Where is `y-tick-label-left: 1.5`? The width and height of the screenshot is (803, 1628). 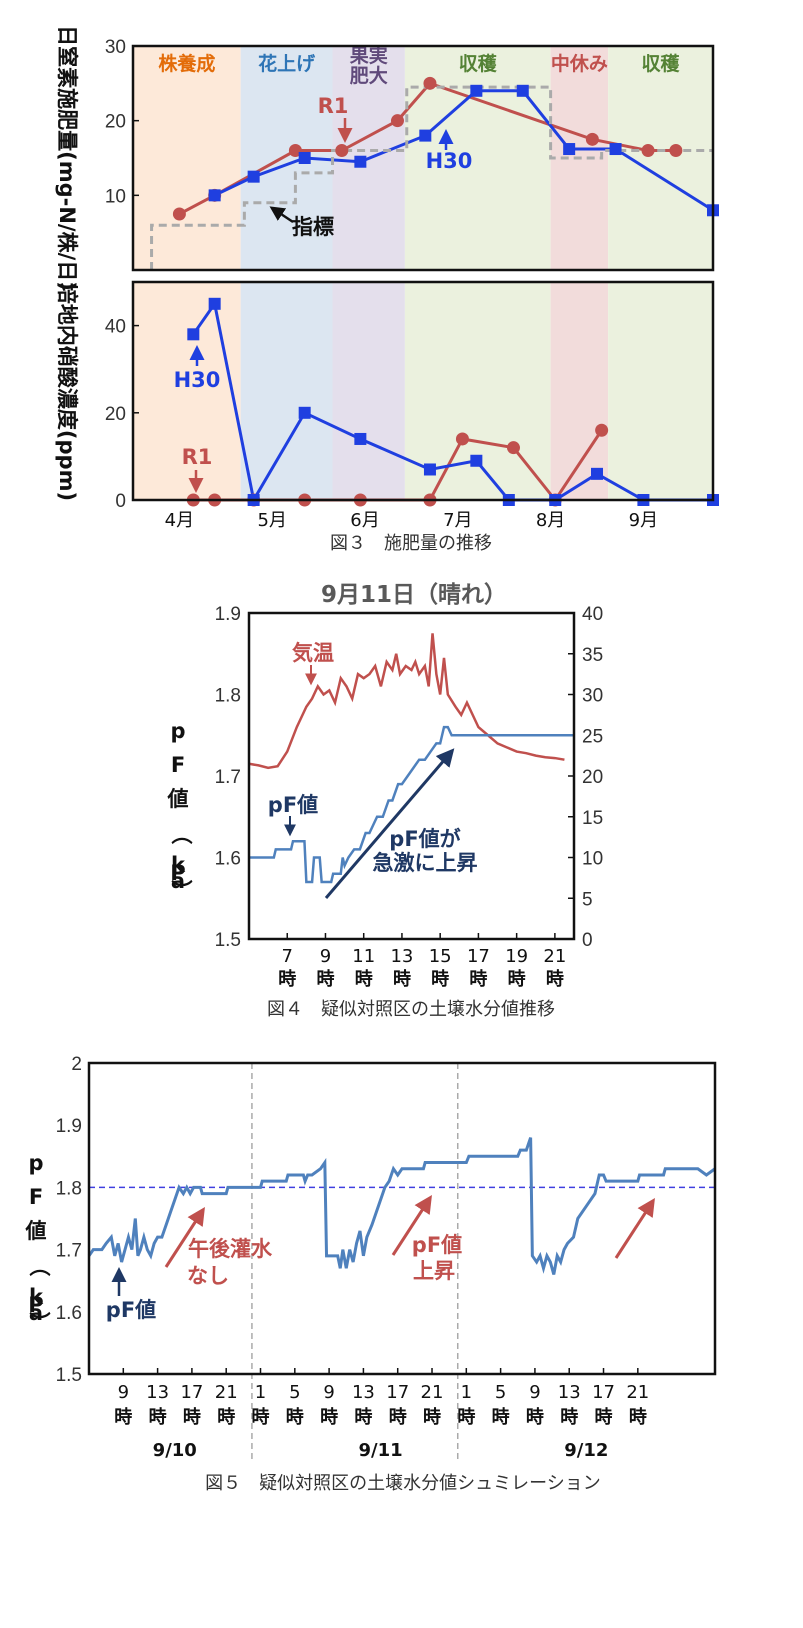
y-tick-label-left: 1.5 is located at coordinates (228, 940).